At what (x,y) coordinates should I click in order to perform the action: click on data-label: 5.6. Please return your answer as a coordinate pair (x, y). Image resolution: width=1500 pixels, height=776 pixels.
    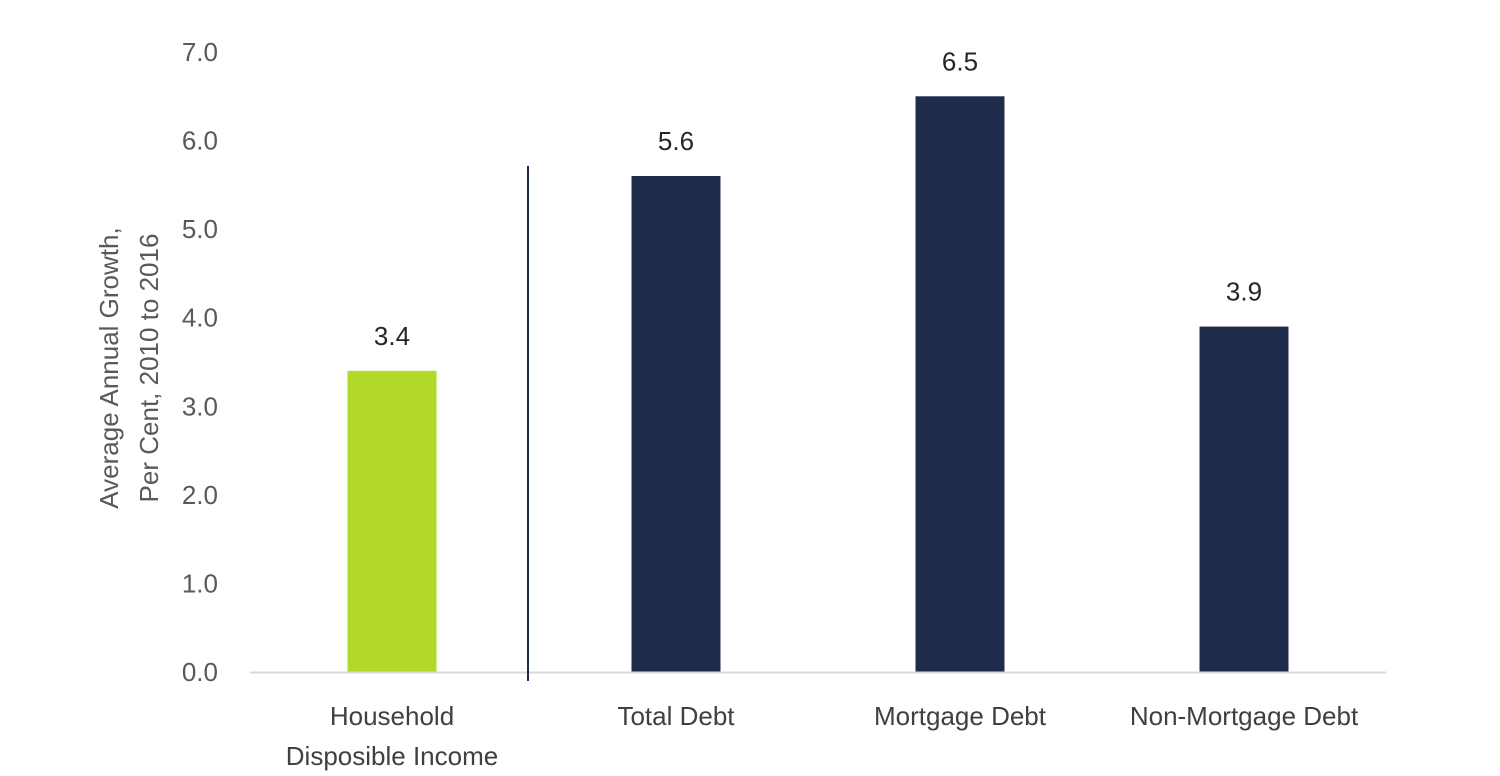
    Looking at the image, I should click on (676, 141).